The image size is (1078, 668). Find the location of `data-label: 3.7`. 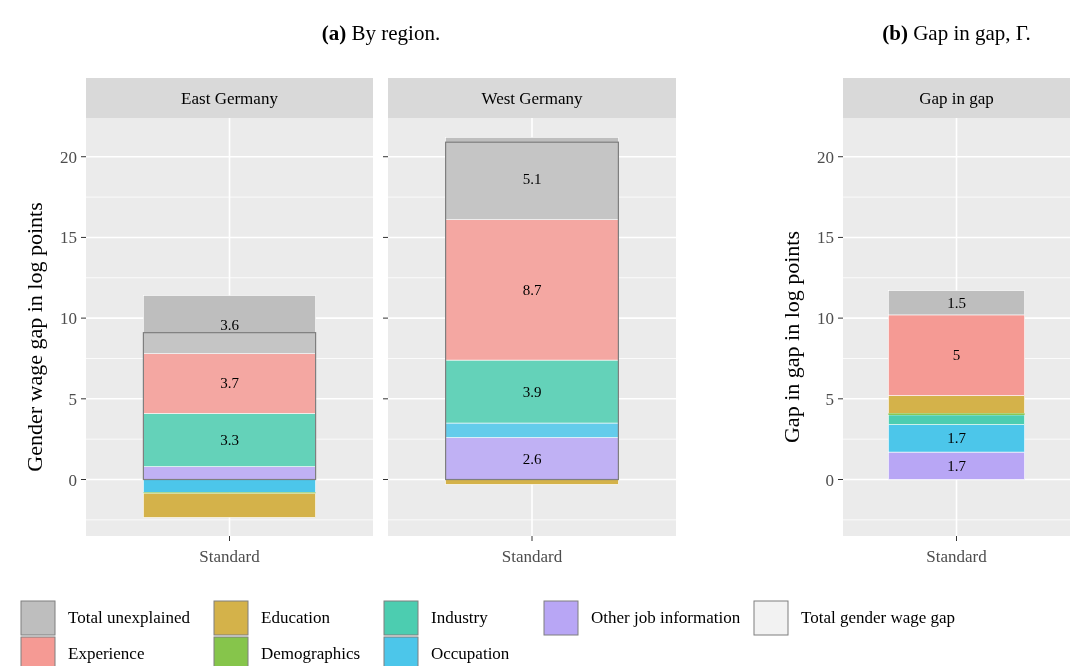

data-label: 3.7 is located at coordinates (230, 383).